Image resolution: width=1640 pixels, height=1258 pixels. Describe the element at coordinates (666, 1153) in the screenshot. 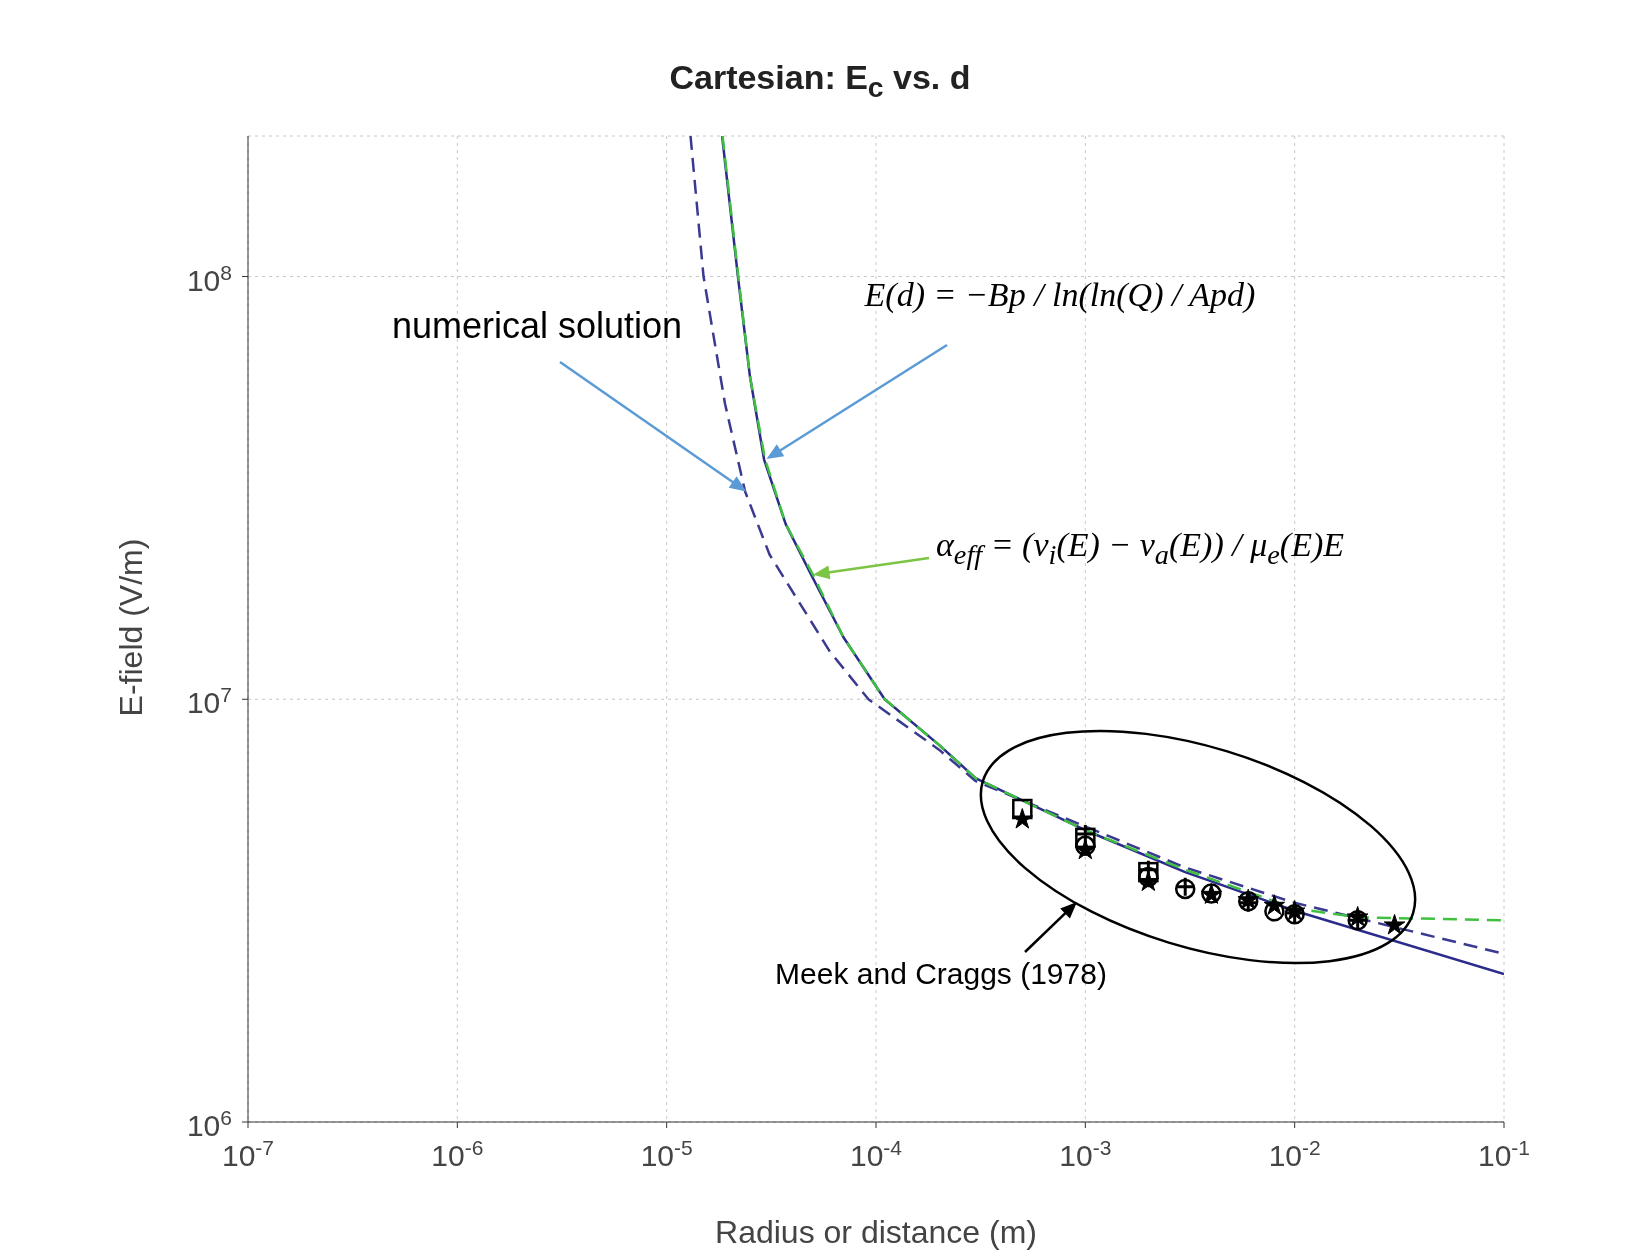

I see `x-tick-label: 10$^{-5}$` at that location.